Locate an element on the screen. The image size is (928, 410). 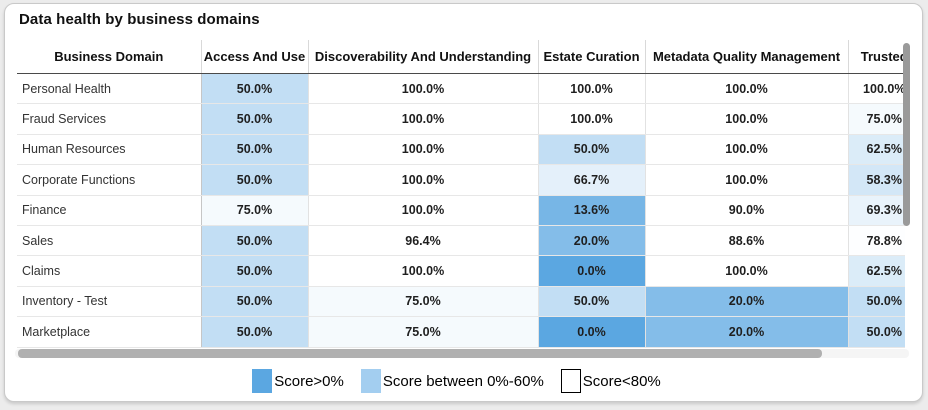
row-label: Fraud Services is located at coordinates (109, 119).